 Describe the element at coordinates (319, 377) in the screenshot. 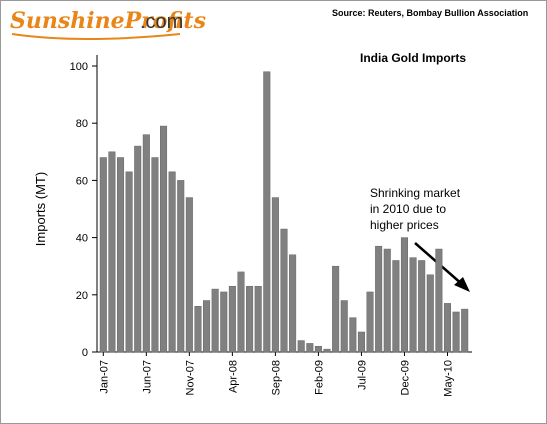

I see `x-tick-label: Feb-09` at that location.